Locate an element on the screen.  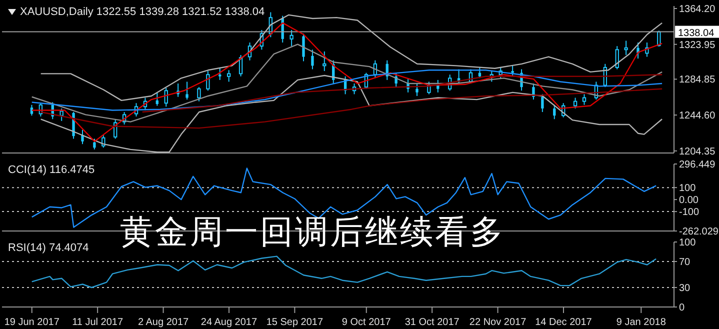
chart-title: RSI(14) 74.4074 is located at coordinates (48, 248).